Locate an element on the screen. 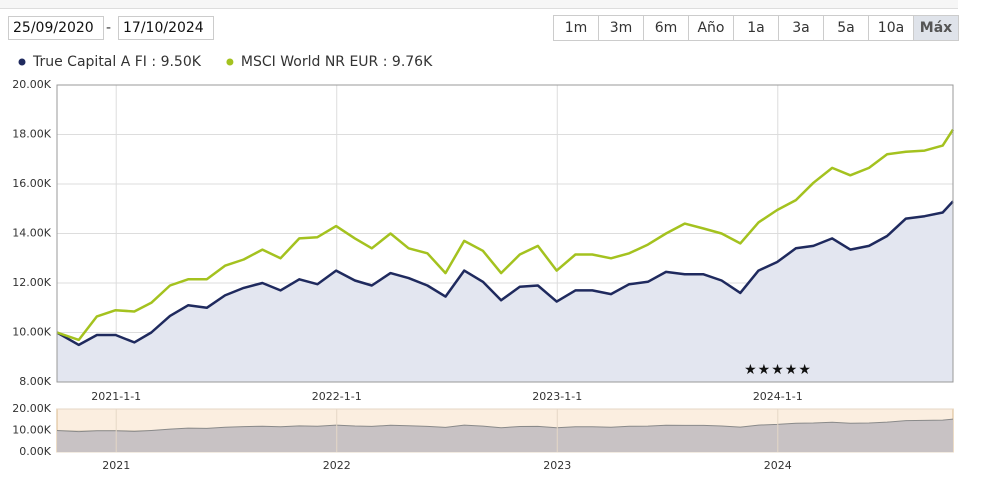 The image size is (993, 498). range-buttons: 1m 3m 6m Año 1a 3a 5a 10a Máx is located at coordinates (756, 28).